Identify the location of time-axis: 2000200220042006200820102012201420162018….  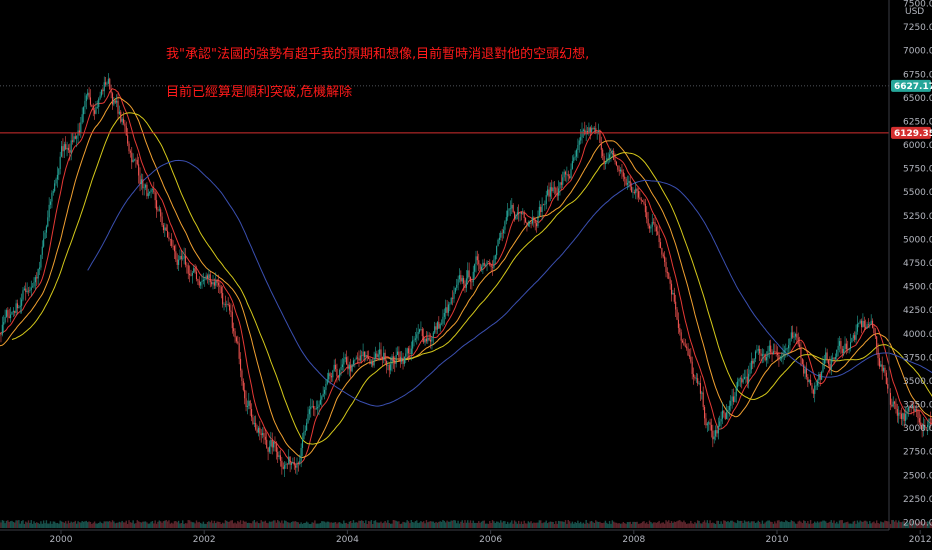
(491, 537).